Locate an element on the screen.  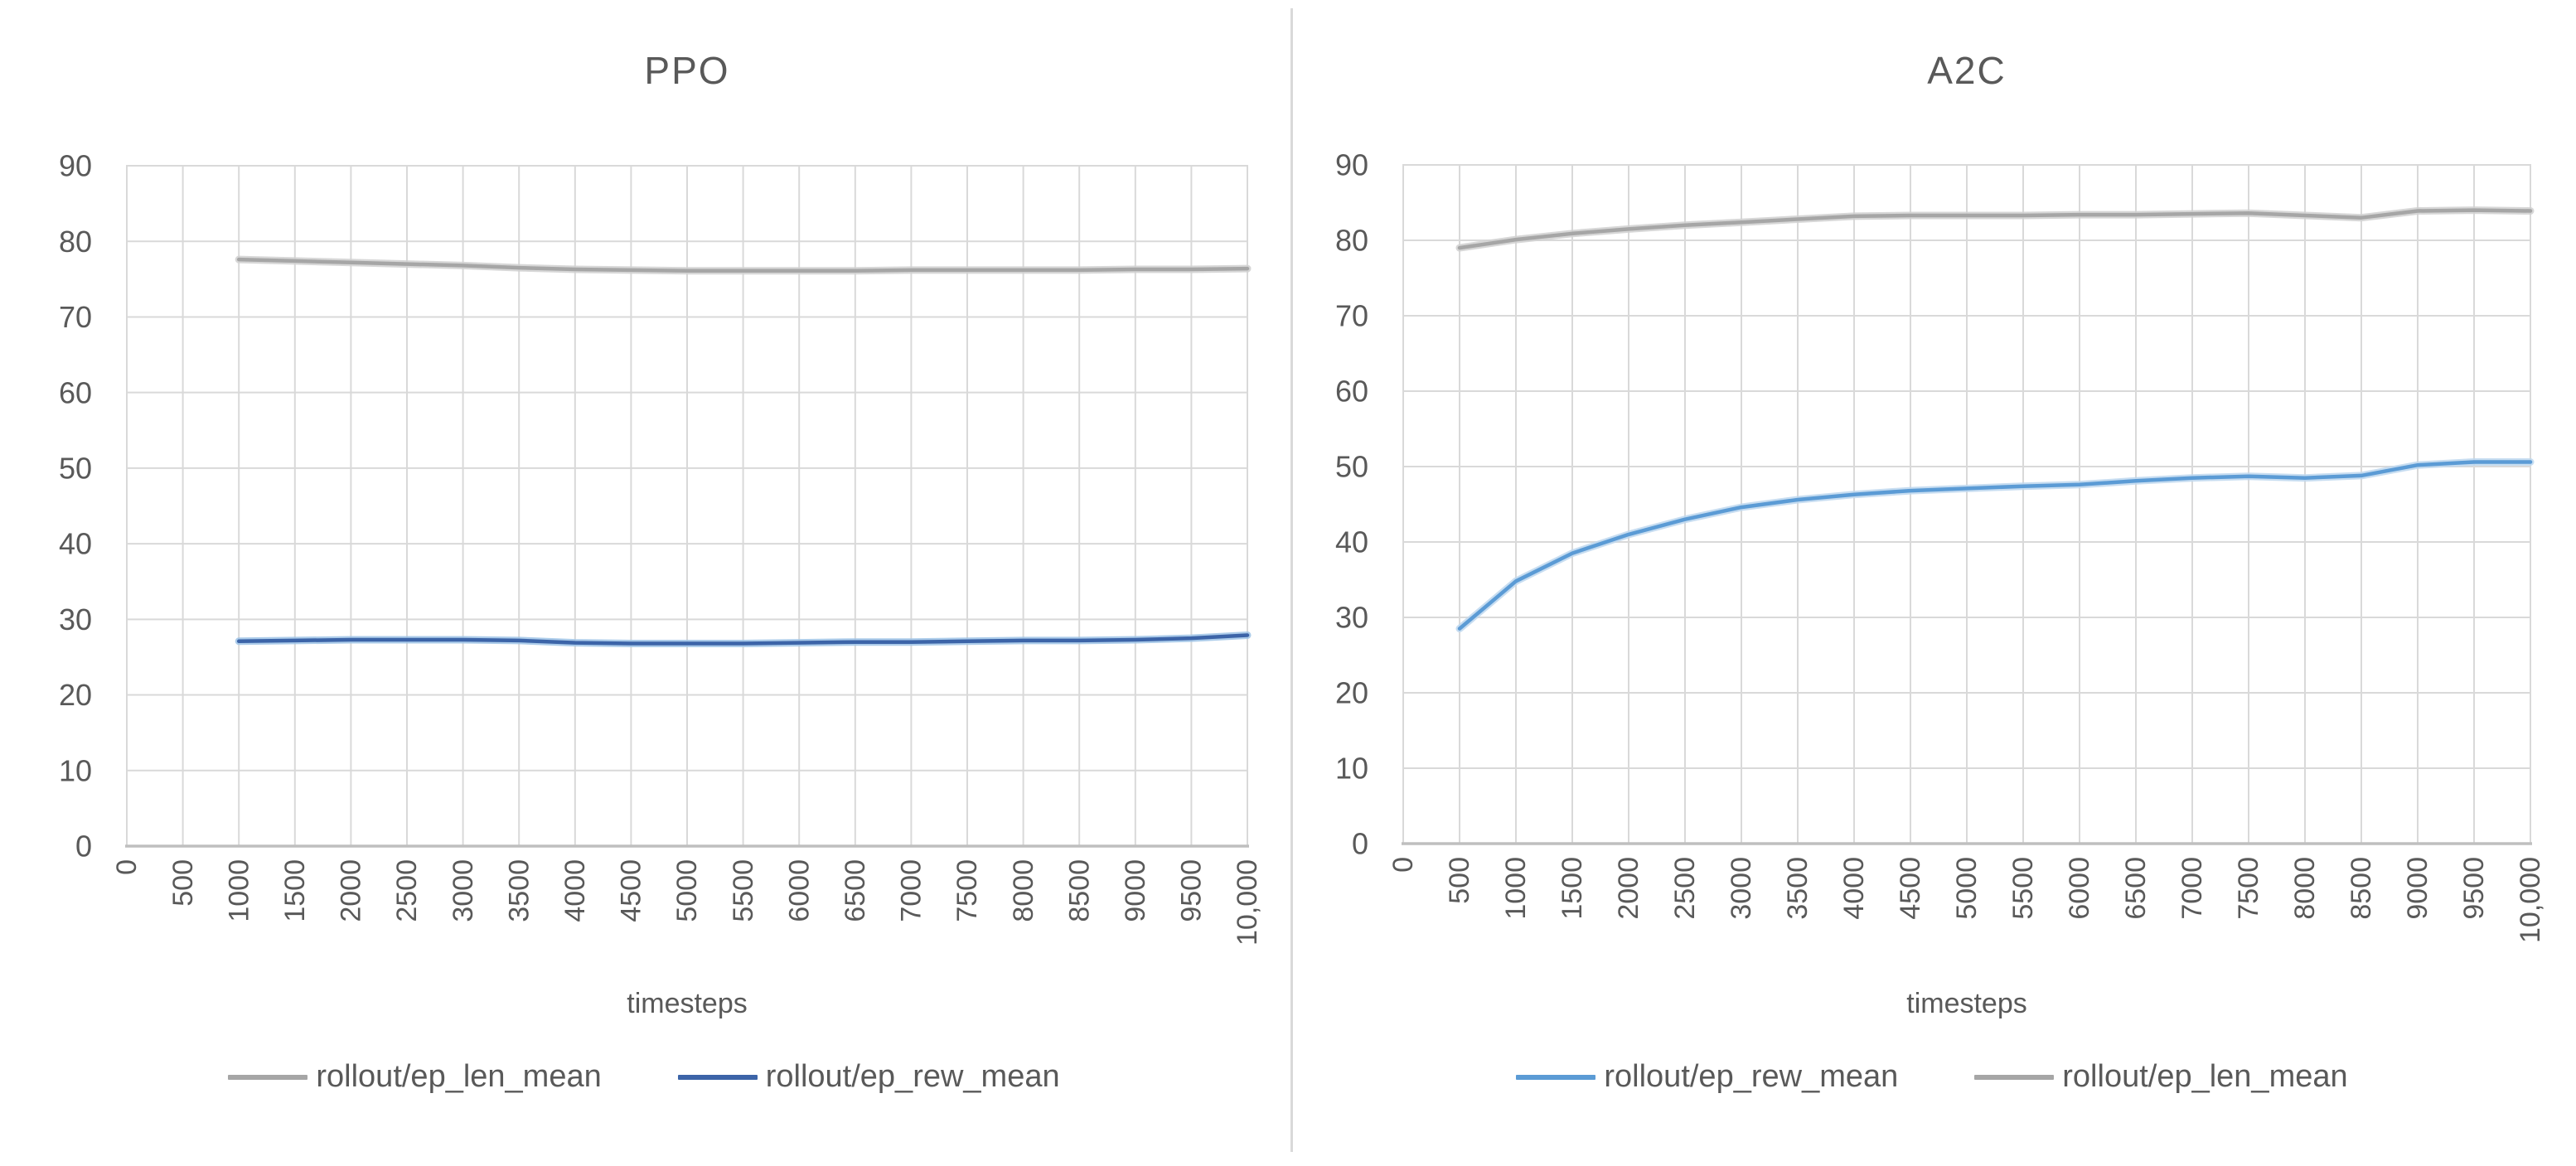
legend-ppo: rollout/ep_len_mean rollout/ep_rew_mean is located at coordinates (644, 1077).